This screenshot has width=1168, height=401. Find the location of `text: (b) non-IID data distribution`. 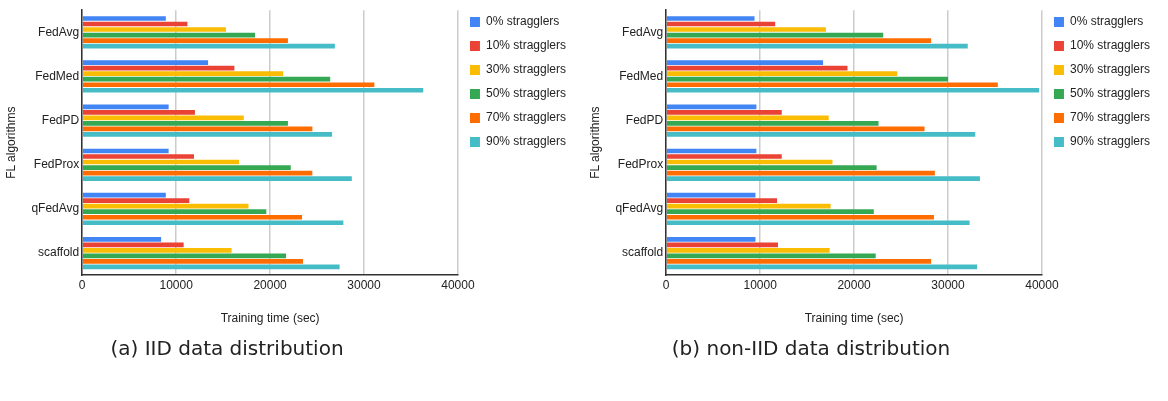

text: (b) non-IID data distribution is located at coordinates (811, 348).